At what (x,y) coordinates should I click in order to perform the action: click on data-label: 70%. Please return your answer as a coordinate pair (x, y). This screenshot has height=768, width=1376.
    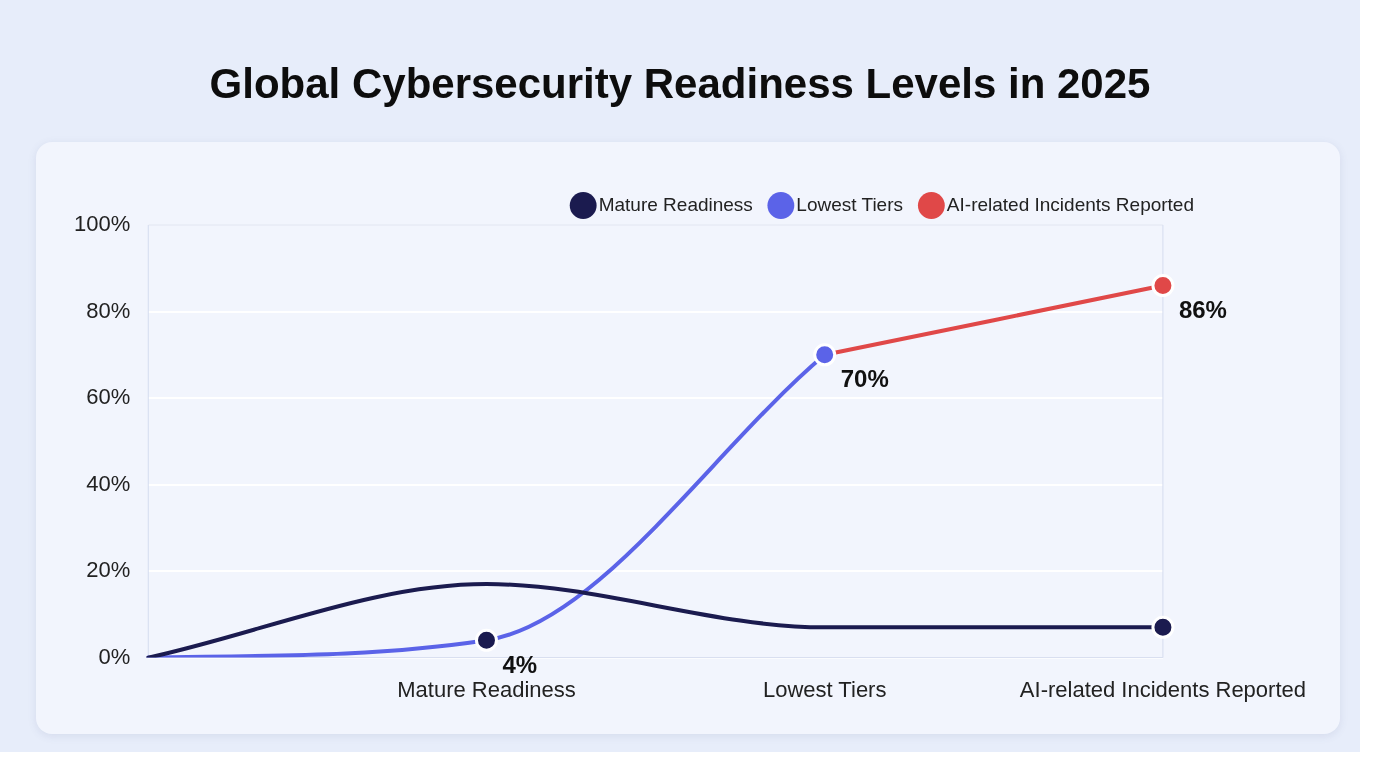
    Looking at the image, I should click on (864, 379).